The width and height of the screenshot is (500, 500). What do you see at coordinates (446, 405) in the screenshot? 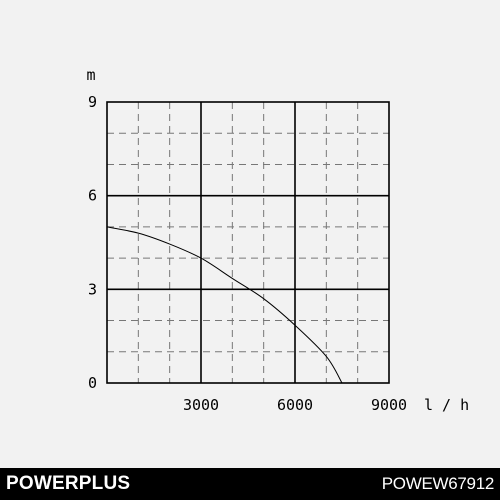
I see `x-axis-label: l / h` at bounding box center [446, 405].